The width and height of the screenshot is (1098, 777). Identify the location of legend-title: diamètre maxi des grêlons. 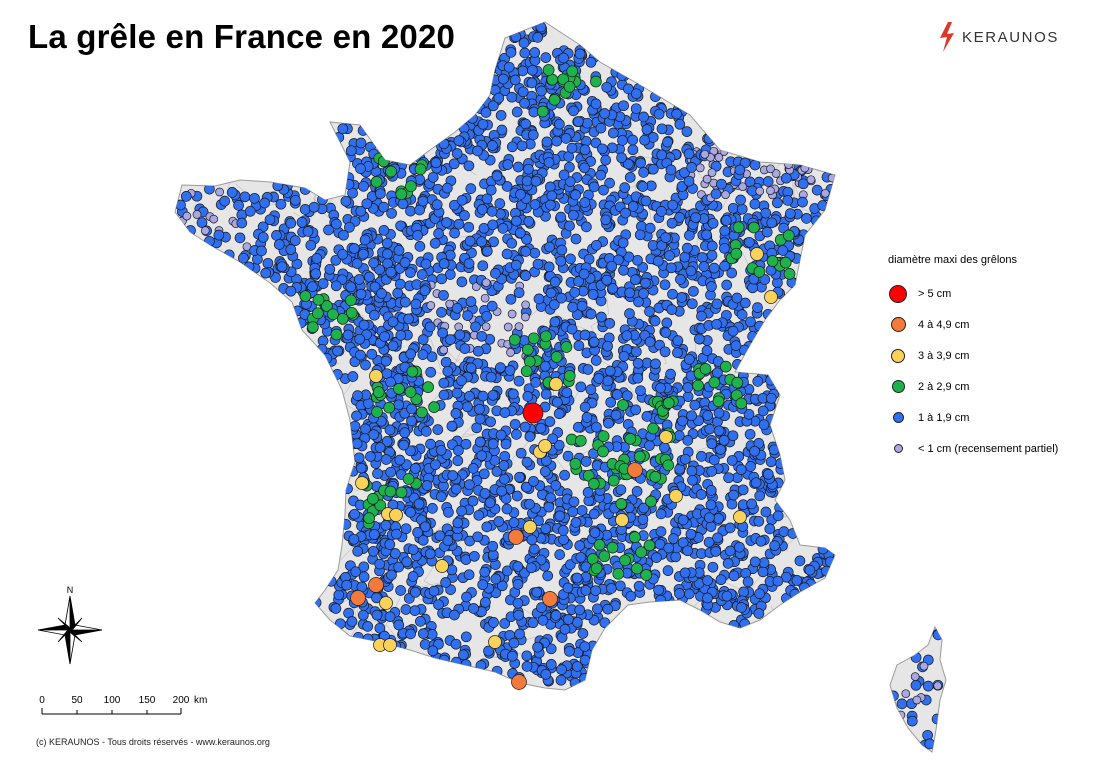
(953, 260).